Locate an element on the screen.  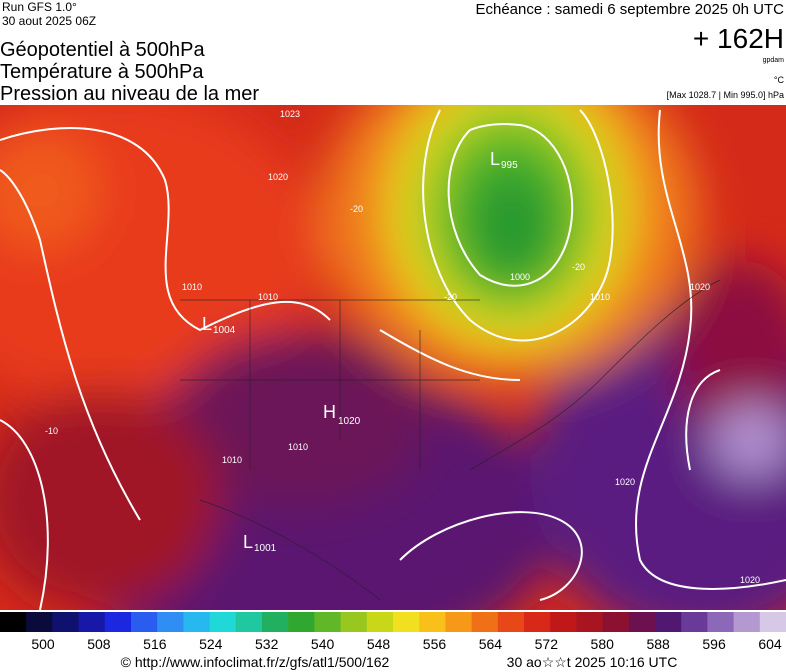
unit-geo: gpdam is located at coordinates (774, 60).